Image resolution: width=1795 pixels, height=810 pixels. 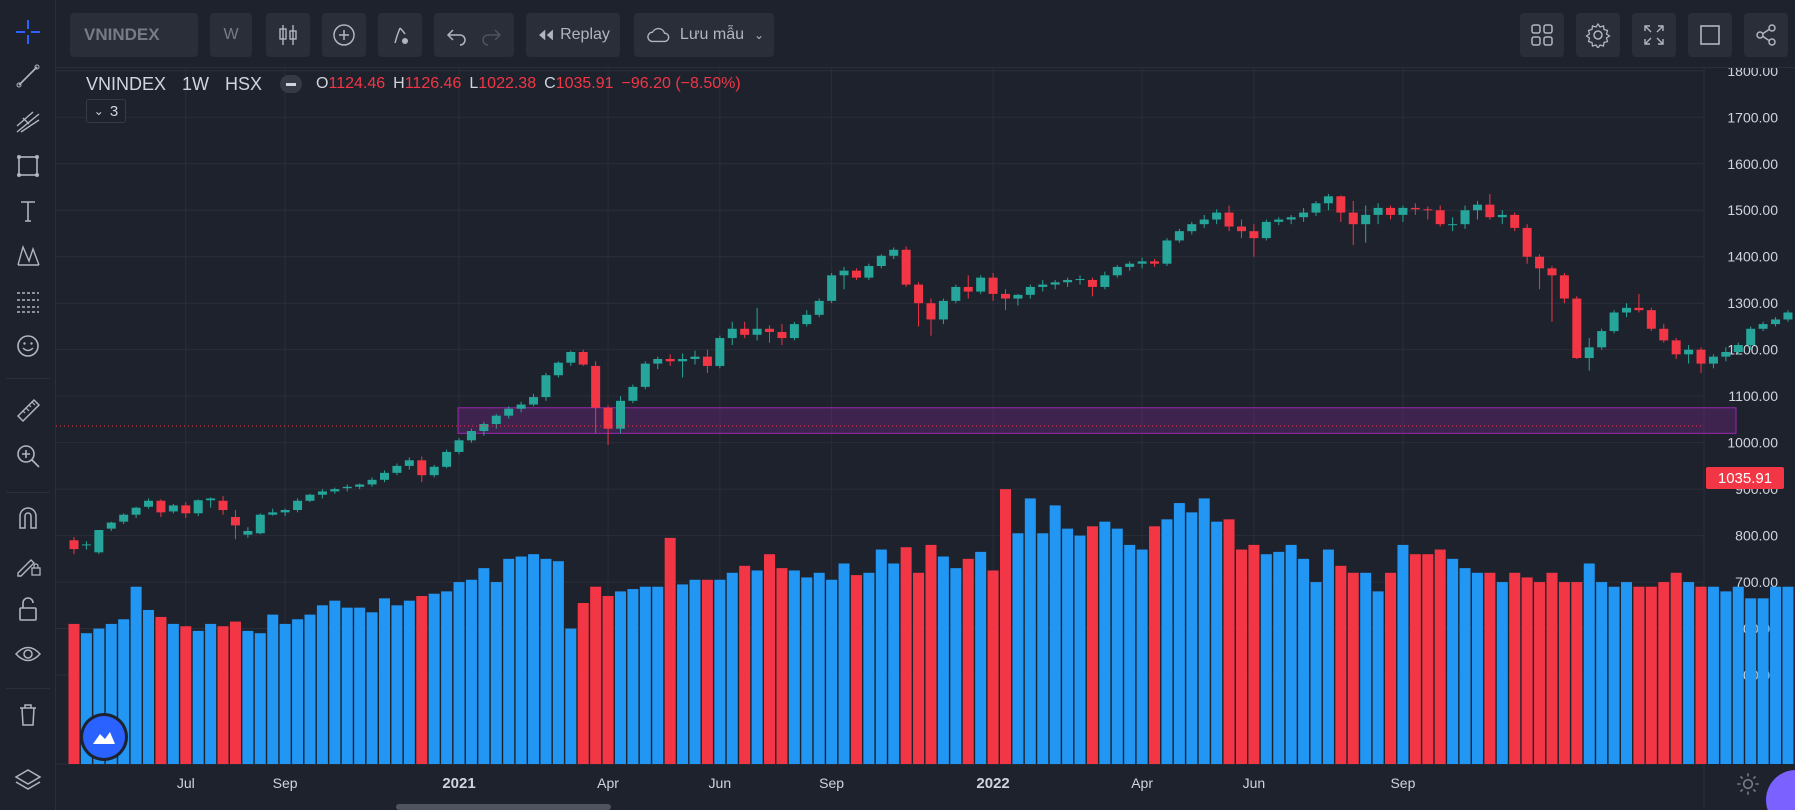 I want to click on undo-redo-group, so click(x=474, y=35).